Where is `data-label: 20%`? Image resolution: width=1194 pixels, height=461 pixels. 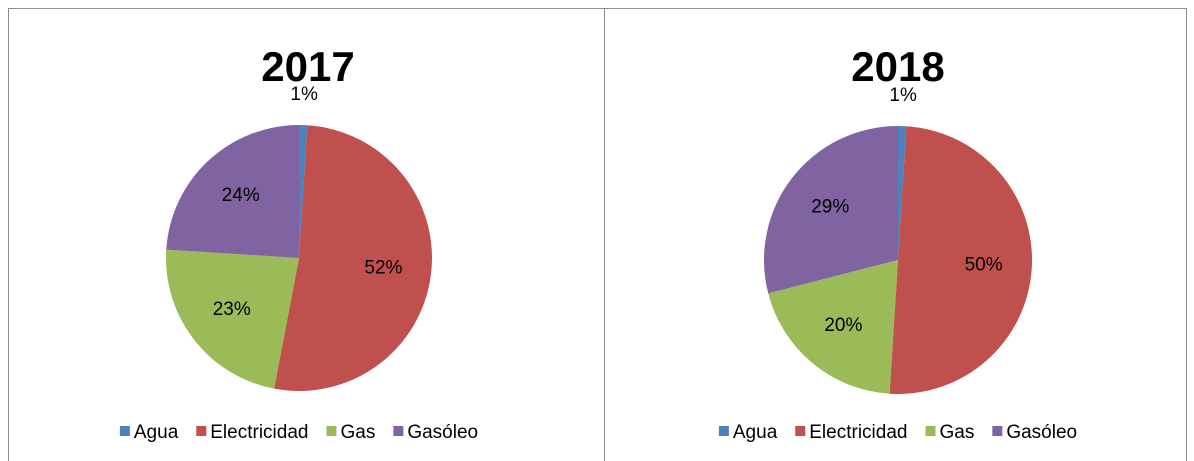 data-label: 20% is located at coordinates (843, 325).